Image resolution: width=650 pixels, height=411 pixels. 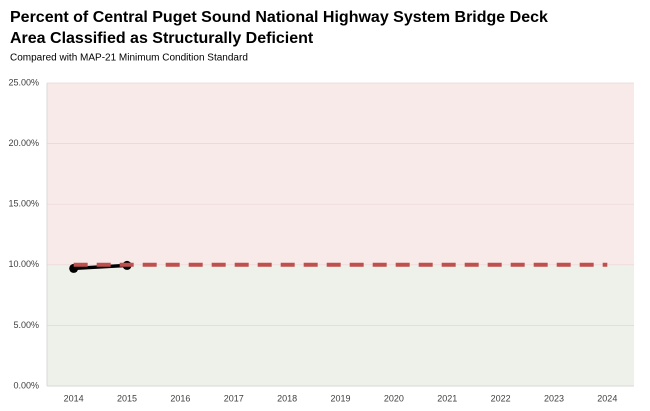 I want to click on y-tick-label: 5.00%, so click(x=26, y=325).